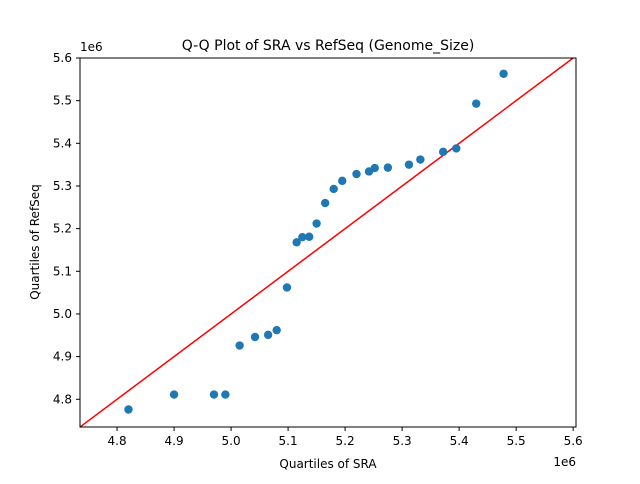 The image size is (640, 484). I want to click on y-axis: 4.8 4.9 5.0 5.1 5.2 5.3 5.4 5.5 5.6, so click(66, 228).